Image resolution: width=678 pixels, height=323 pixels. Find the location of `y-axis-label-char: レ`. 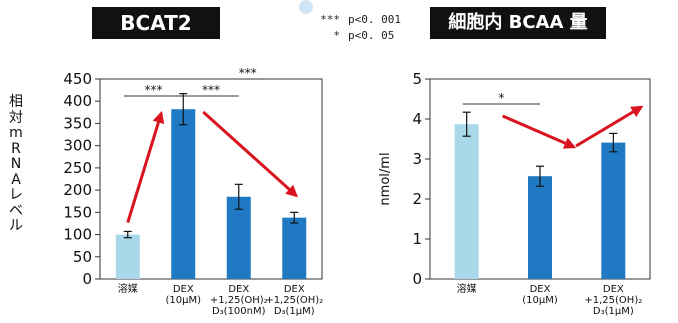

y-axis-label-char: レ is located at coordinates (16, 195).